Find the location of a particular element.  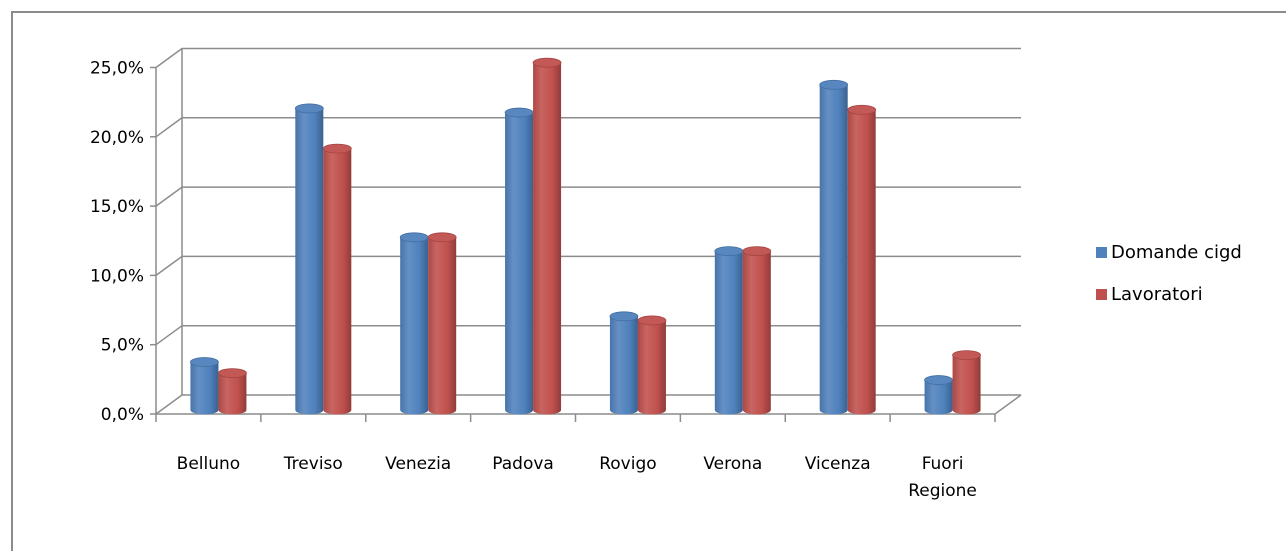

y-tick-label: 15,0% is located at coordinates (117, 207).